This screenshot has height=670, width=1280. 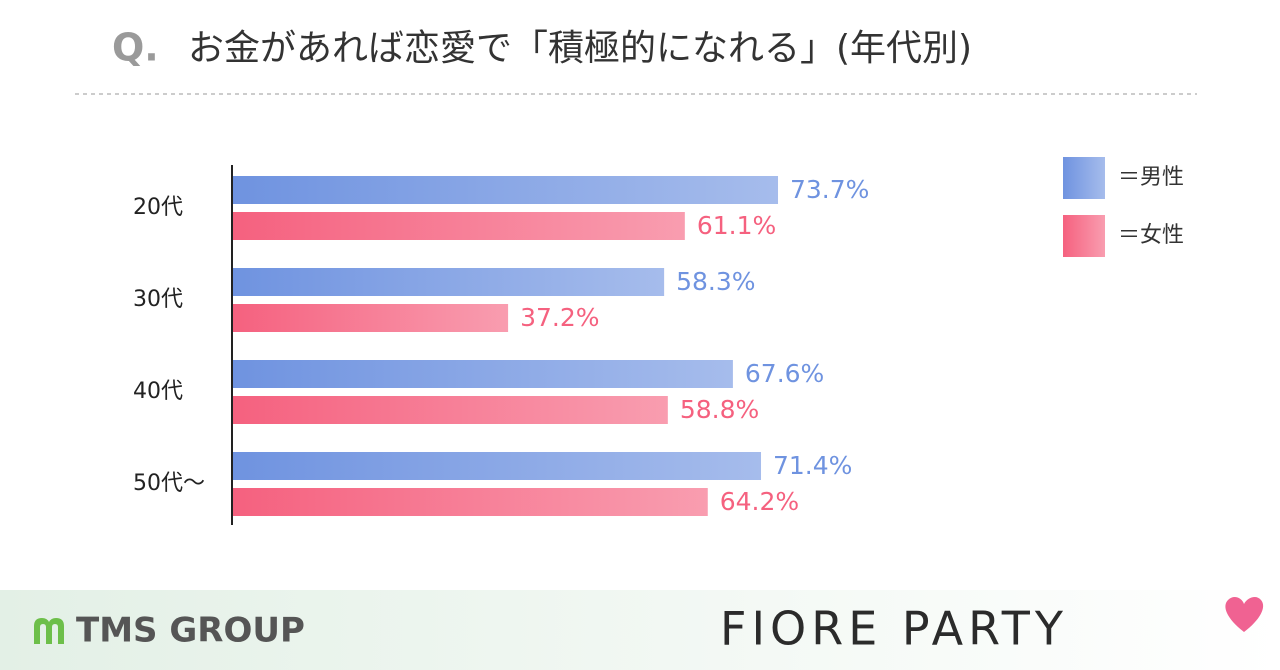 I want to click on y-tick-label: 50代〜, so click(x=169, y=483).